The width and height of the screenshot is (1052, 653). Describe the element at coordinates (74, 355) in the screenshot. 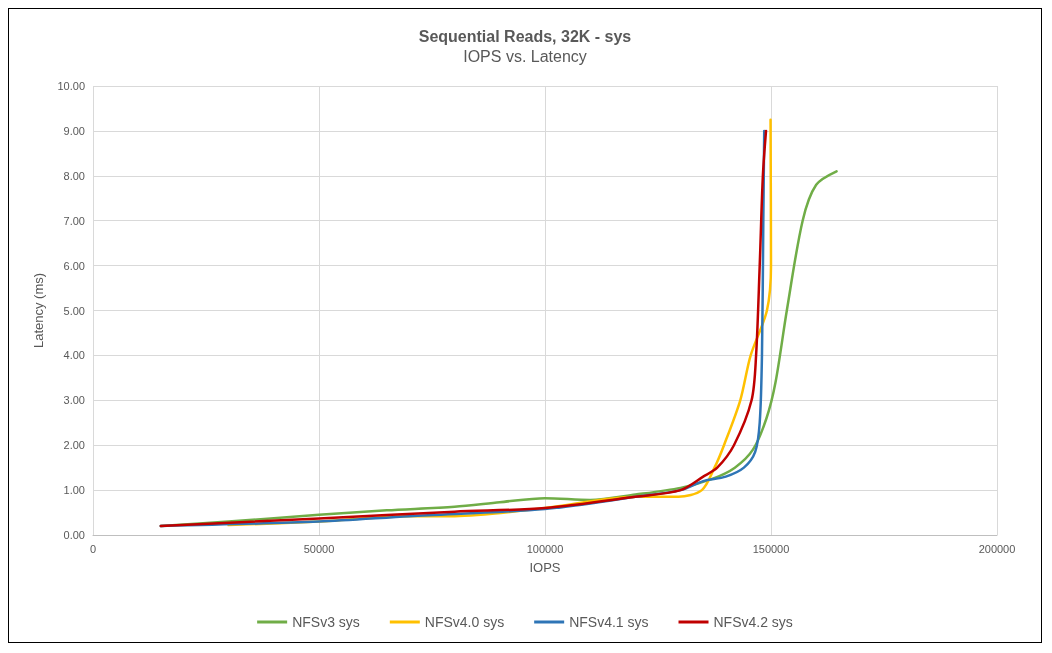

I see `y-tick-label: 4.00` at that location.